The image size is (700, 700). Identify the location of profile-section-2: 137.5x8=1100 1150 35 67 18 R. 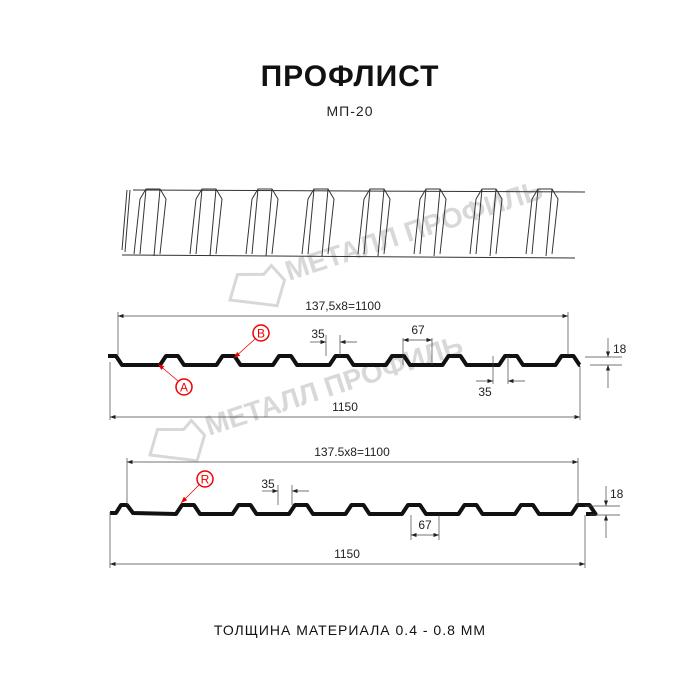
(366, 506).